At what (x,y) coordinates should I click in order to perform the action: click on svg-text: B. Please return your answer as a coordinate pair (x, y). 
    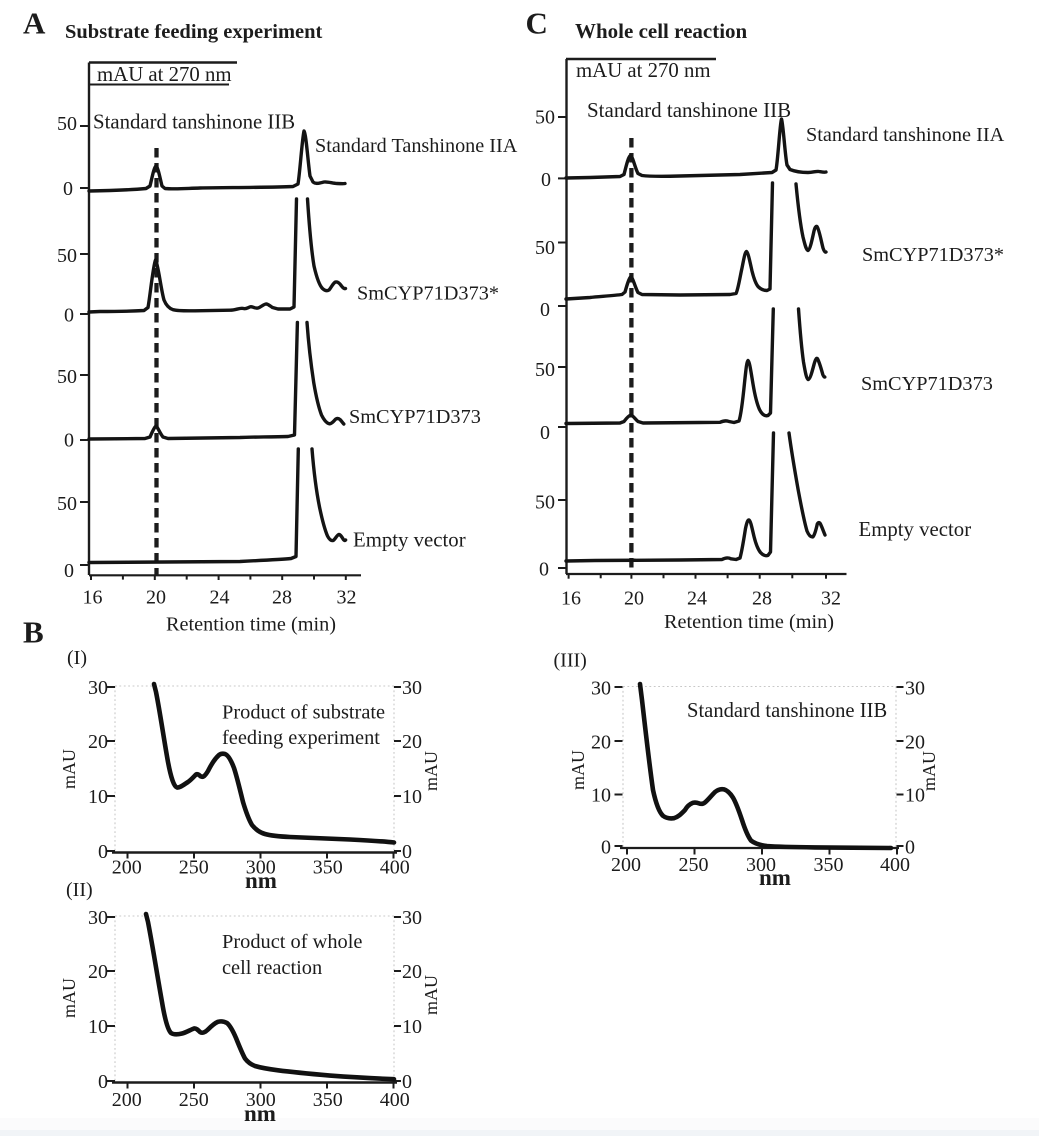
    Looking at the image, I should click on (33, 632).